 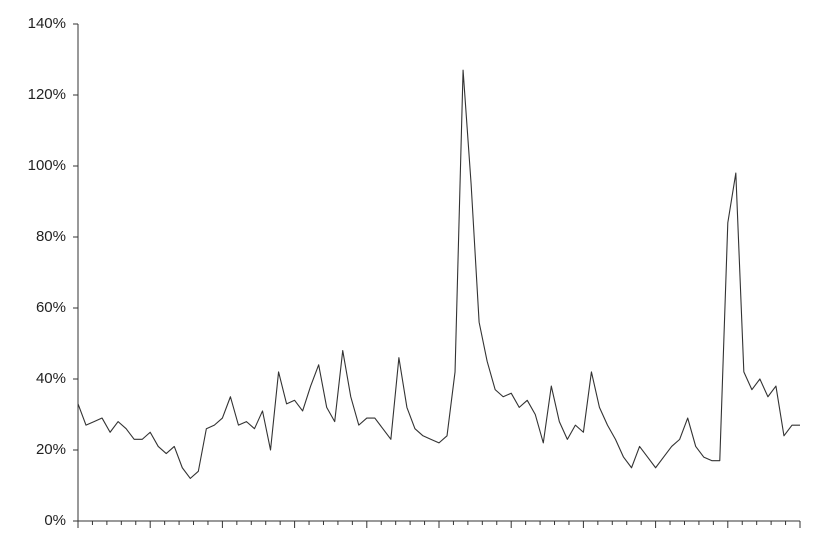 I want to click on y-tick-label: 120%, so click(x=47, y=94).